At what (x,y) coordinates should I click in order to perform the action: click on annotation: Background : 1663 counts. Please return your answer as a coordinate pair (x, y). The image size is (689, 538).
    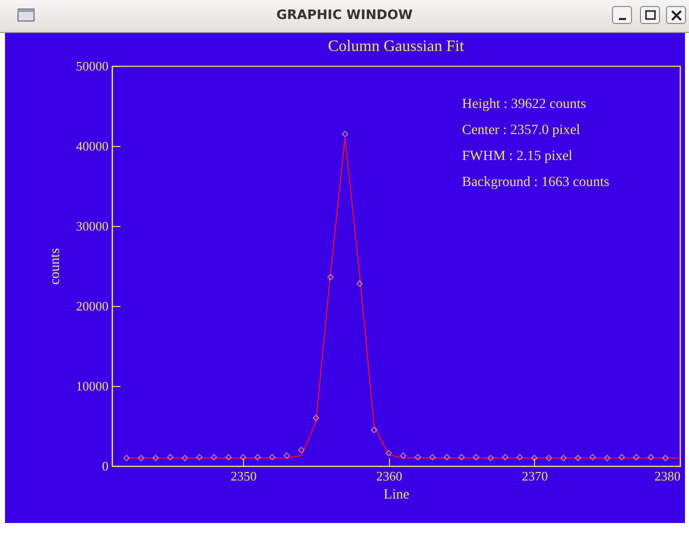
    Looking at the image, I should click on (536, 182).